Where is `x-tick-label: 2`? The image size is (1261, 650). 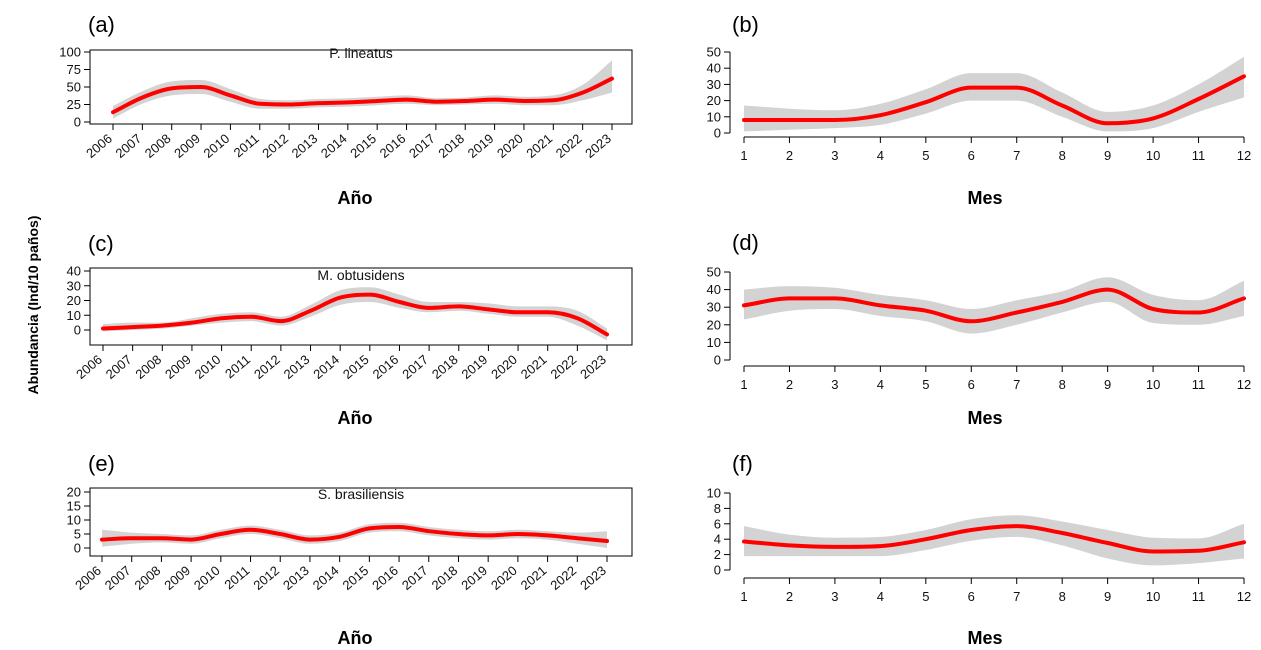
x-tick-label: 2 is located at coordinates (789, 384).